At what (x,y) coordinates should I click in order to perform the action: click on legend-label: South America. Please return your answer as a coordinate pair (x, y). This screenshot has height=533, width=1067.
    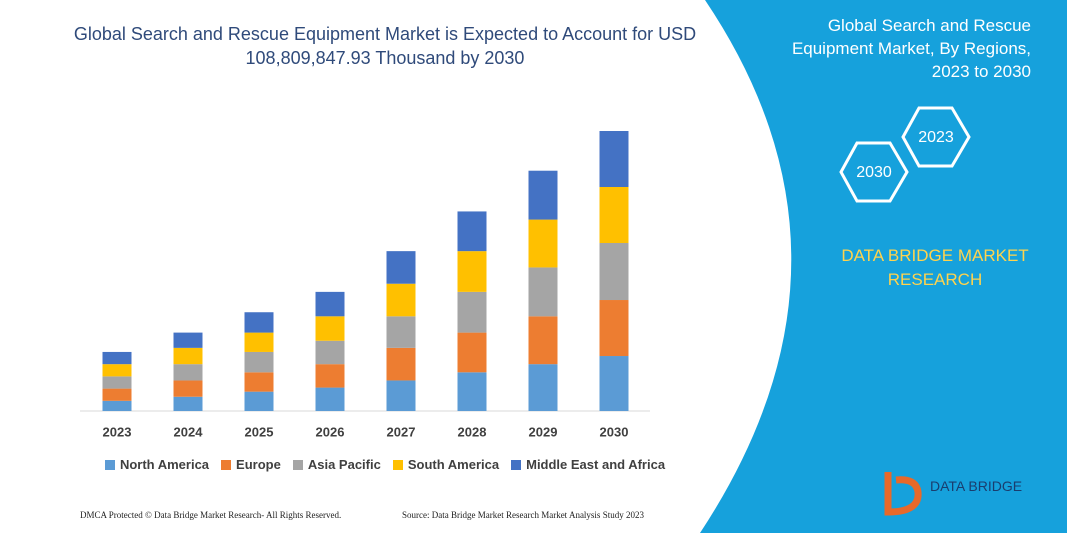
    Looking at the image, I should click on (453, 464).